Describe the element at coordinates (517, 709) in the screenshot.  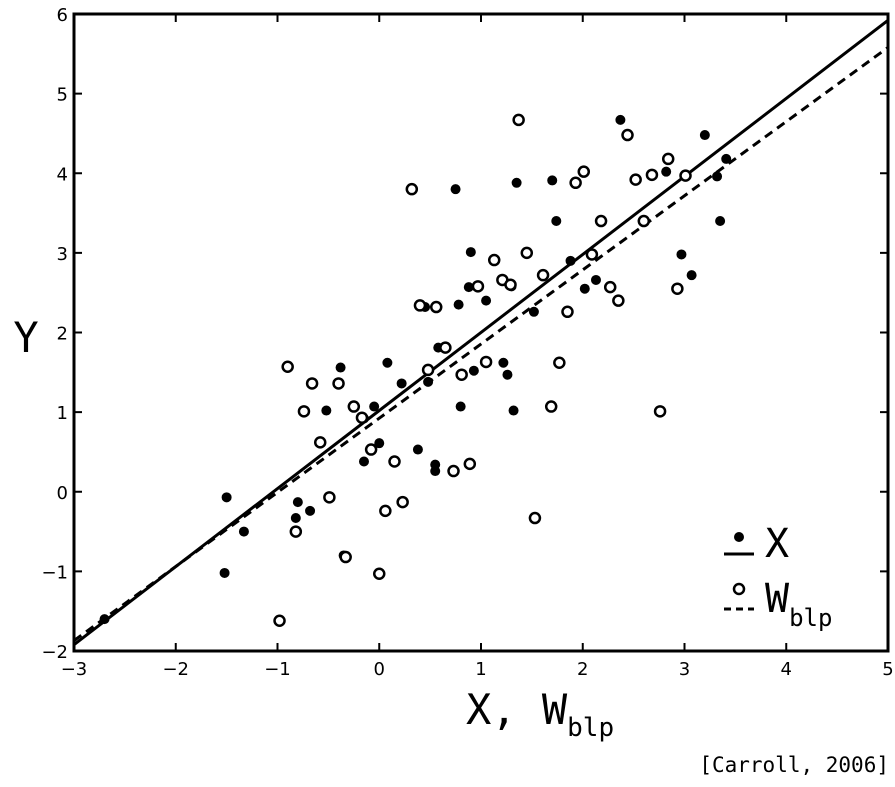
I see `x-axis-label-main: X, W` at that location.